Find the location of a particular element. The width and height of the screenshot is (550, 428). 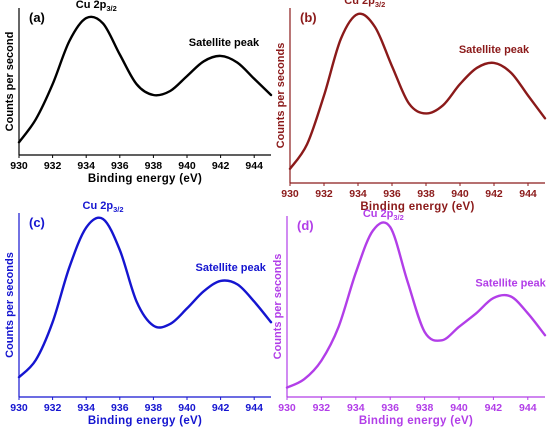

y-axis-title: Counts per second is located at coordinates (10, 82).